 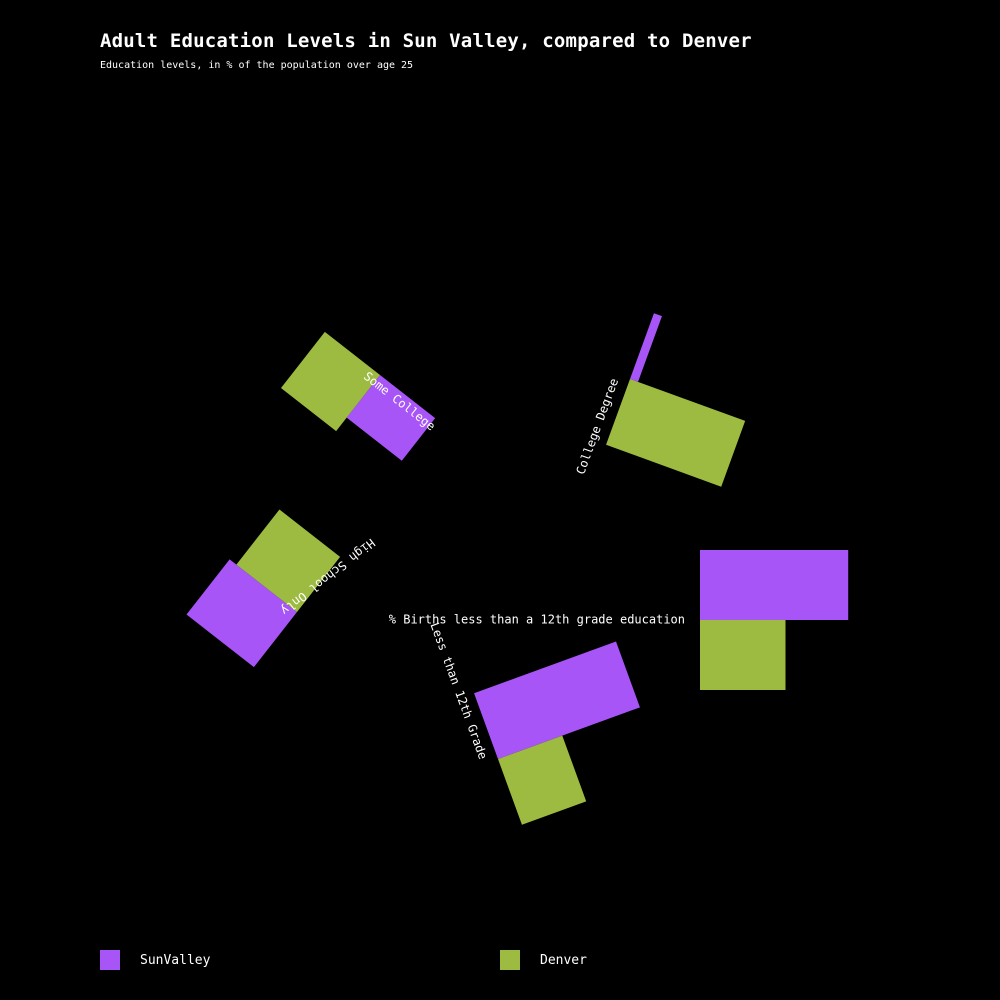 What do you see at coordinates (241, 613) in the screenshot?
I see `bar-sunvalley-high-school-only` at bounding box center [241, 613].